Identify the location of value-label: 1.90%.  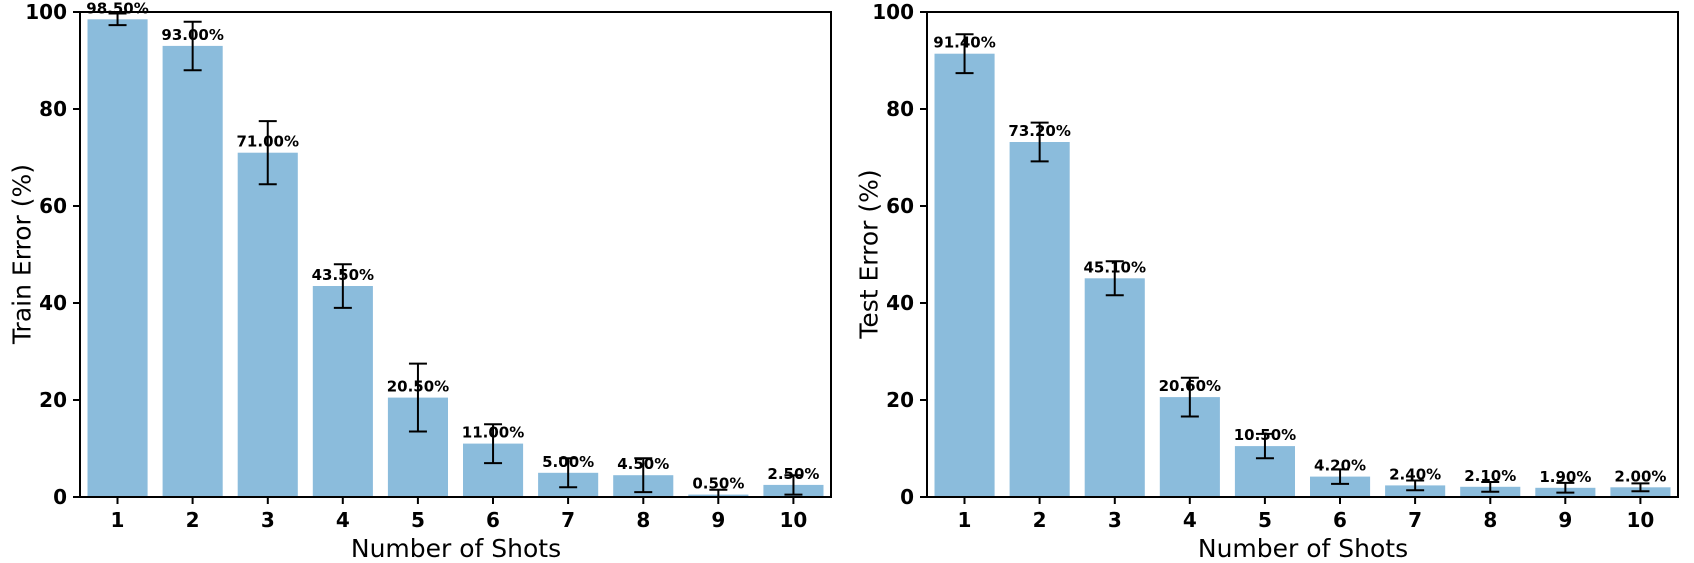
(1565, 477).